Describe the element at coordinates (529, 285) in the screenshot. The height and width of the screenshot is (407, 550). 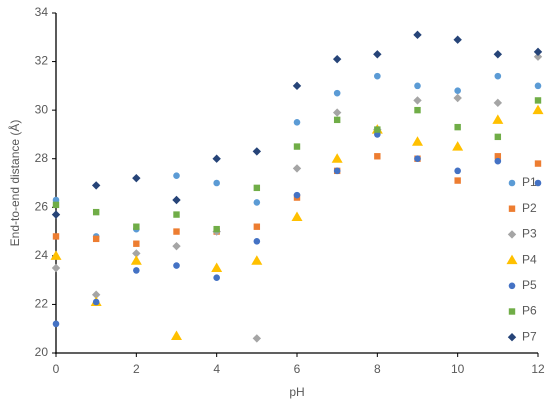
I see `legend-label: P5` at that location.